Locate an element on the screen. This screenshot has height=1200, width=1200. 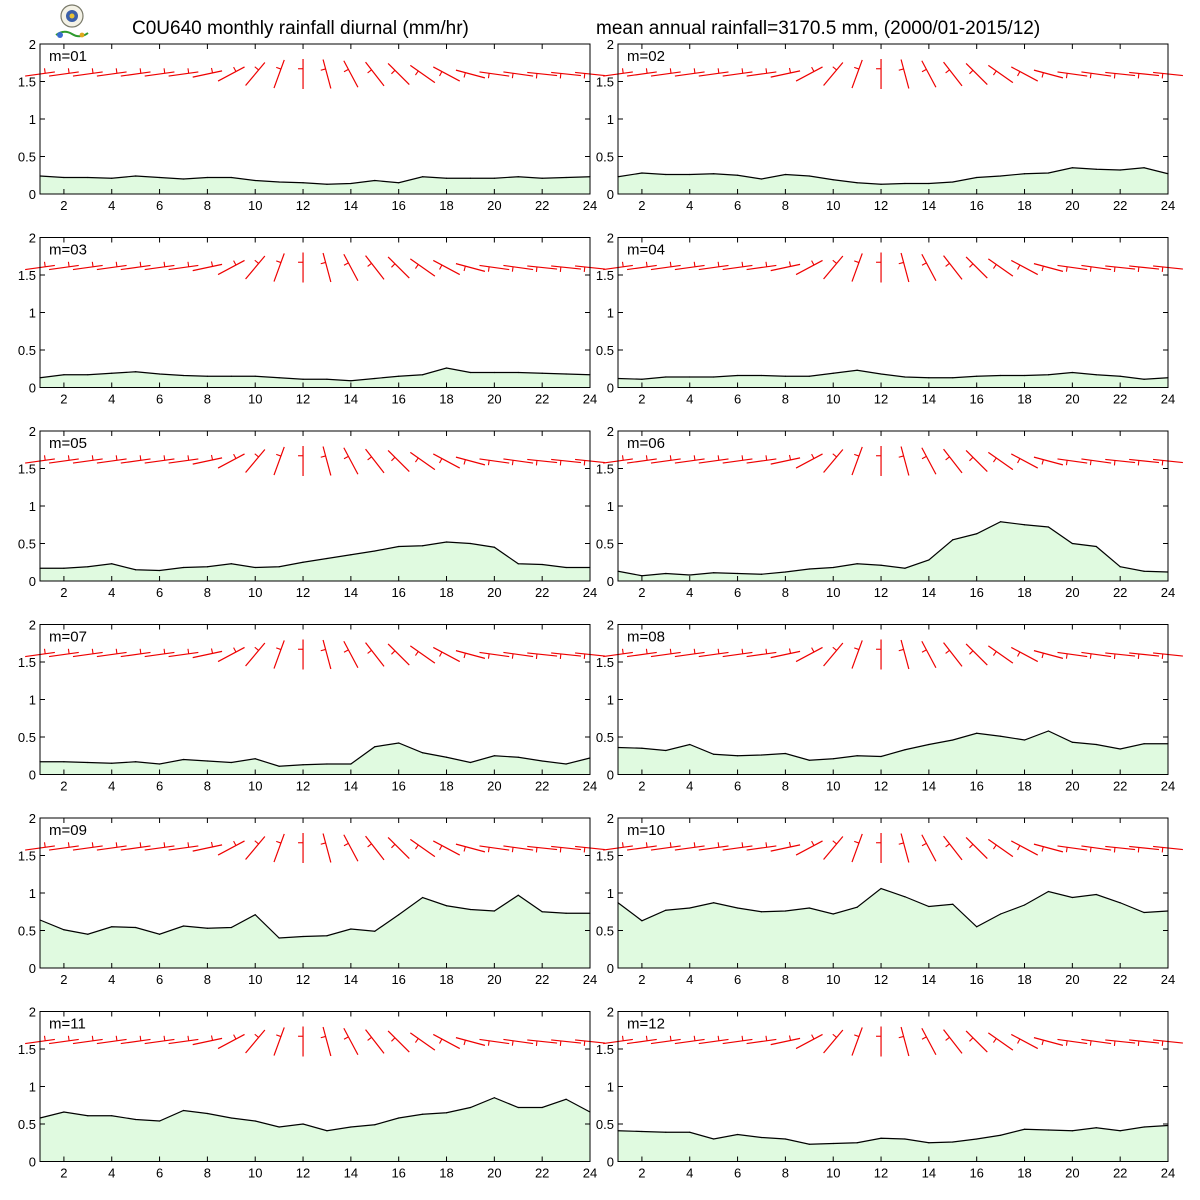
x-tick-label: 14 is located at coordinates (351, 1173).